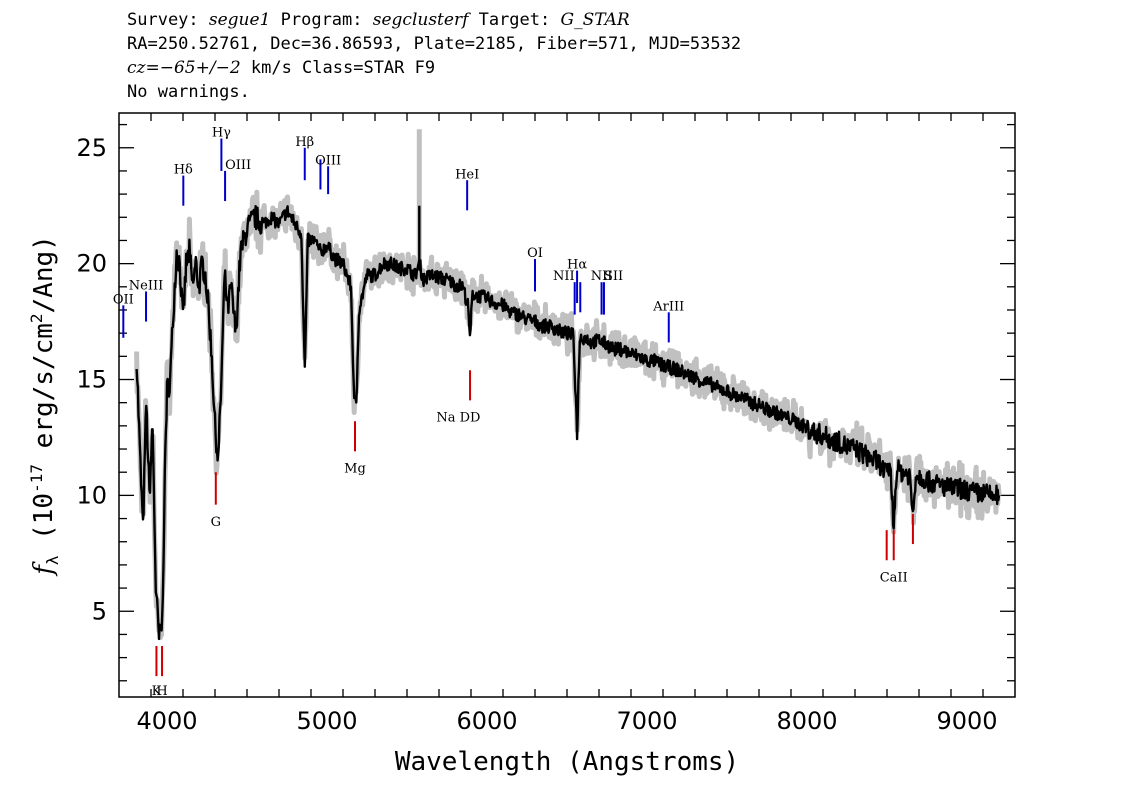 Image resolution: width=1134 pixels, height=810 pixels. What do you see at coordinates (146, 285) in the screenshot?
I see `emission-line-label: NeIII` at bounding box center [146, 285].